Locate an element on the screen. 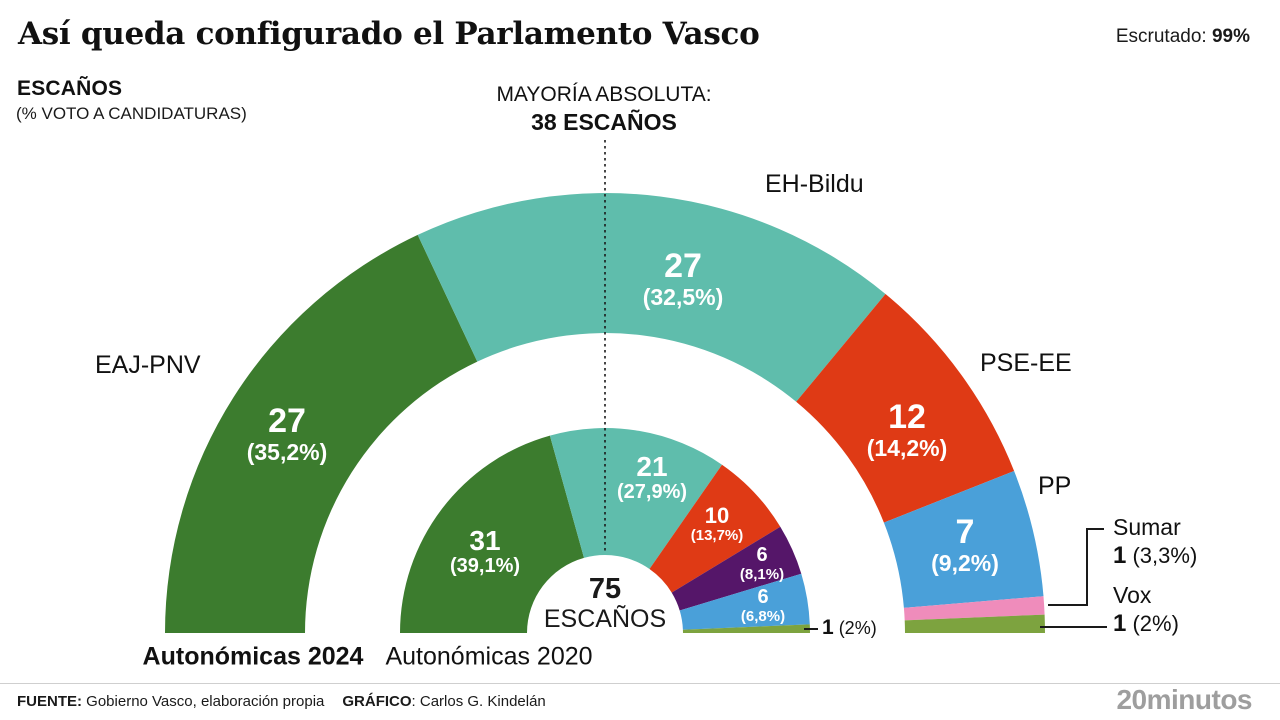 Image resolution: width=1280 pixels, height=720 pixels. segment-value-2020-pnv: 31 (39,1%) is located at coordinates (485, 551).